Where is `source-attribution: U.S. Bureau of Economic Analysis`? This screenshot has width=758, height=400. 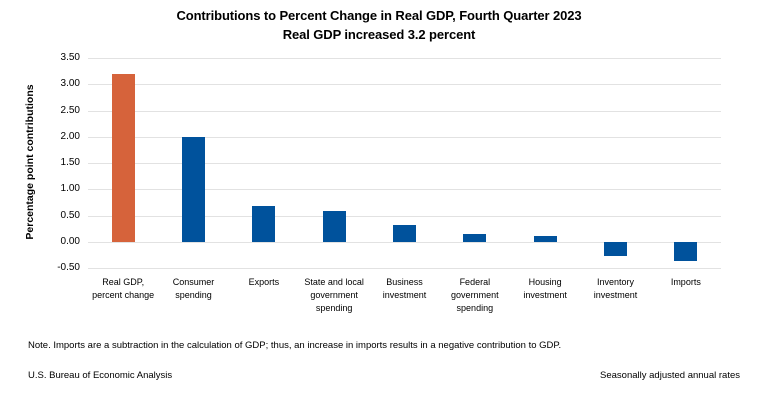
source-attribution: U.S. Bureau of Economic Analysis is located at coordinates (100, 375).